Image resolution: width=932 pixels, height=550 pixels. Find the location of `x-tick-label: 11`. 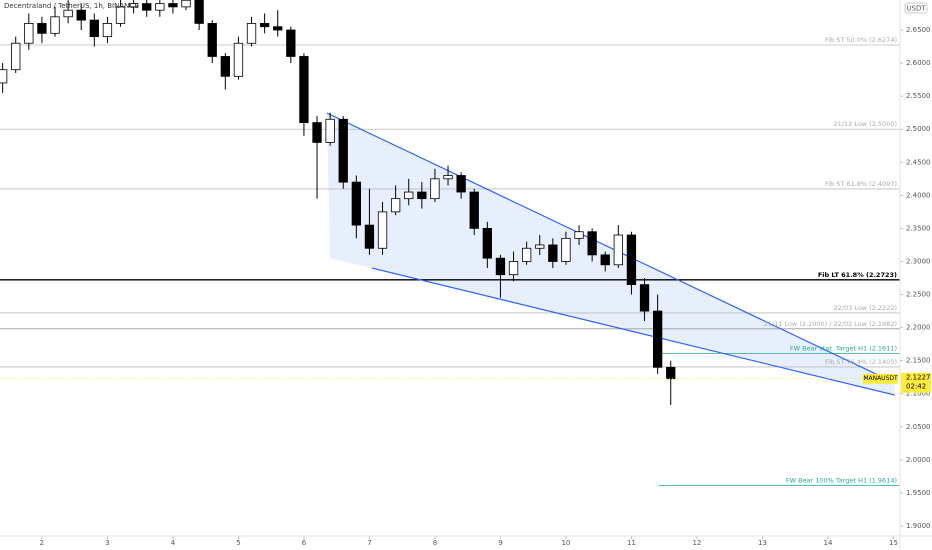

x-tick-label: 11 is located at coordinates (631, 543).